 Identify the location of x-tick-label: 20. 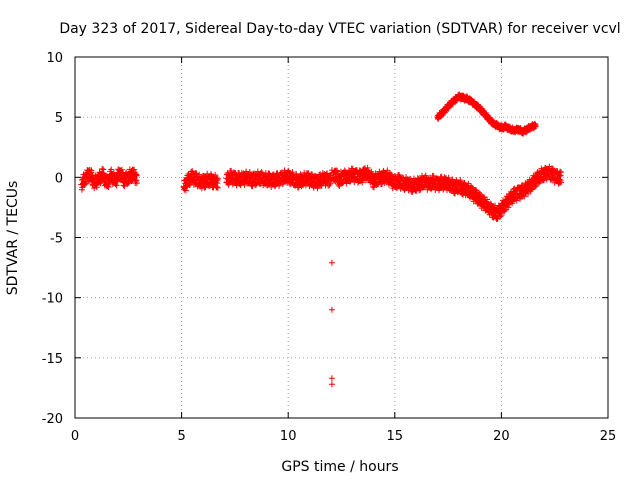
(501, 436).